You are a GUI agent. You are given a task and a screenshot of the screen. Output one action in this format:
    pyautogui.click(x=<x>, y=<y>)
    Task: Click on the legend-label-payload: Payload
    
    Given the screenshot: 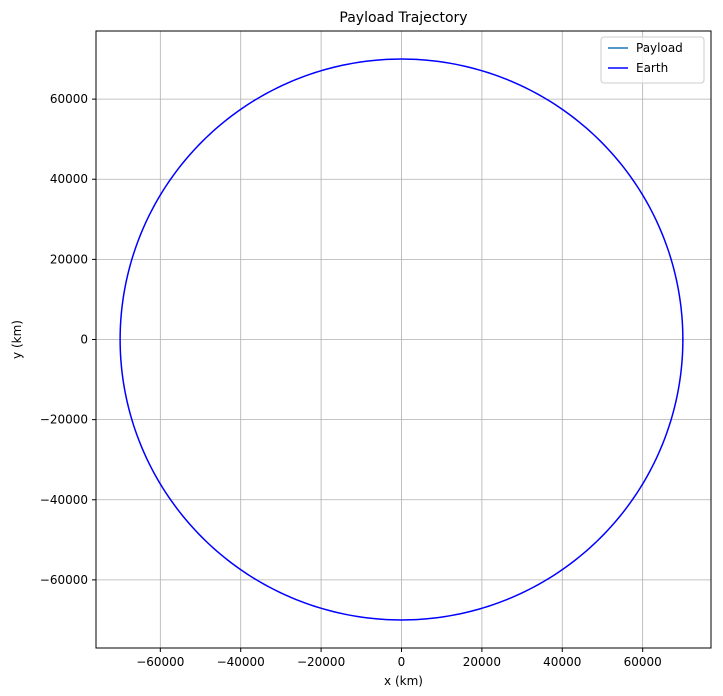 What is the action you would take?
    pyautogui.click(x=659, y=48)
    